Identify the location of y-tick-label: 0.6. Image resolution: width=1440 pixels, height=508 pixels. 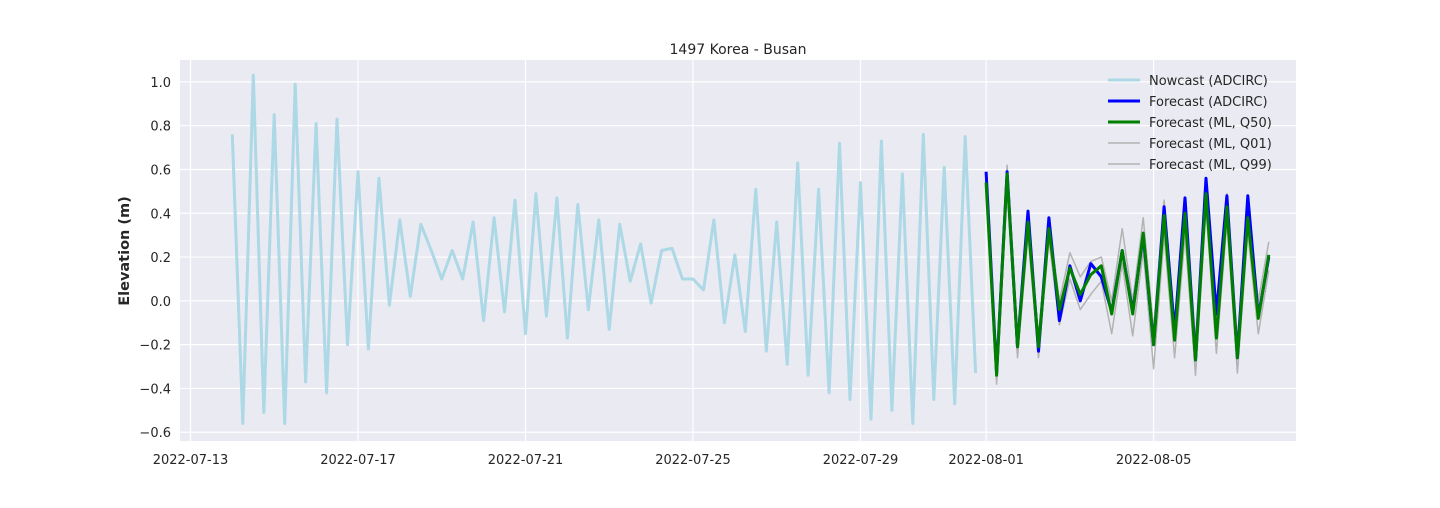
(160, 170).